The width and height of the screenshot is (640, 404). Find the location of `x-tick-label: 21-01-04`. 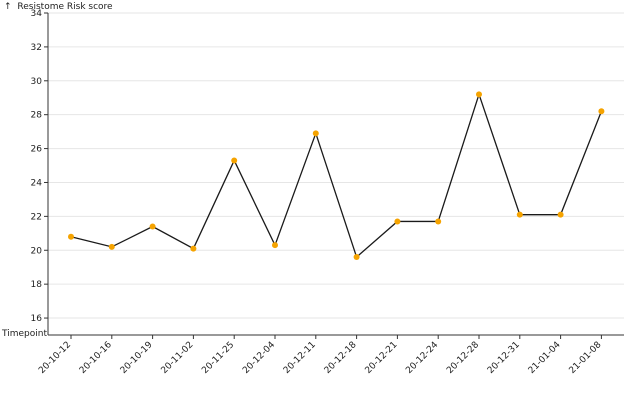

x-tick-label: 21-01-04 is located at coordinates (545, 358).